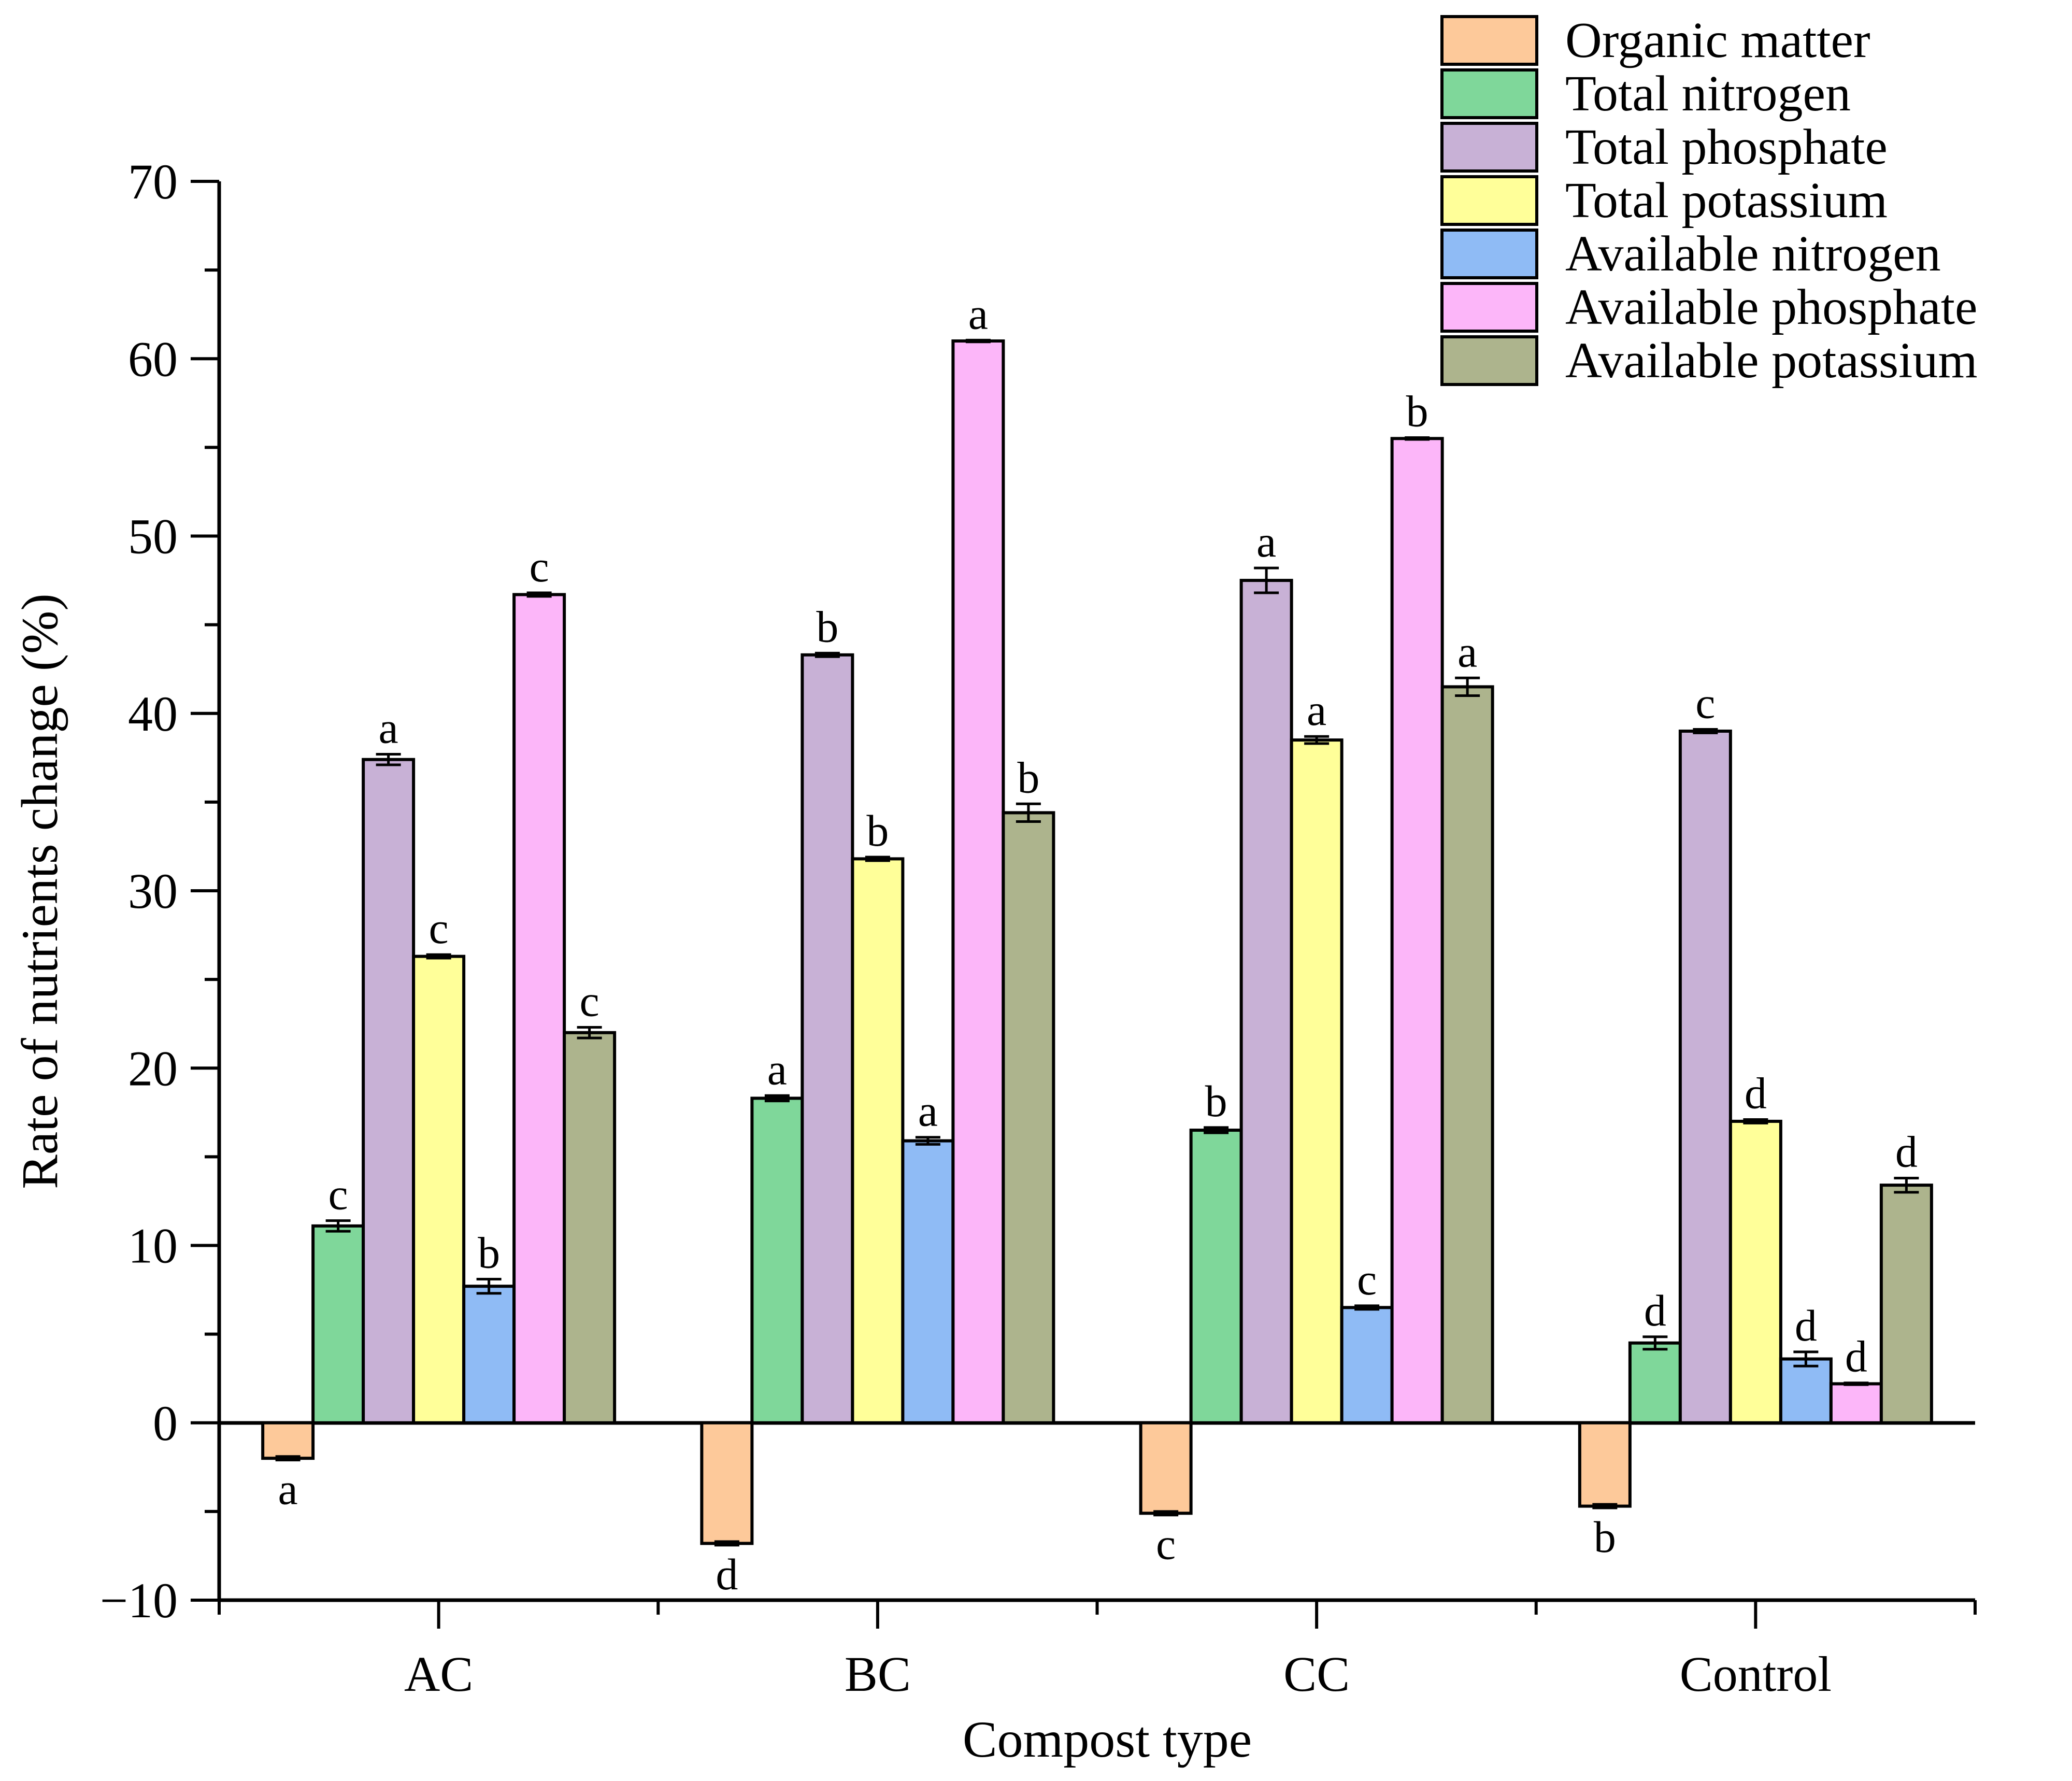 The image size is (2072, 1781). What do you see at coordinates (1717, 40) in the screenshot?
I see `legend-label: Organic matter` at bounding box center [1717, 40].